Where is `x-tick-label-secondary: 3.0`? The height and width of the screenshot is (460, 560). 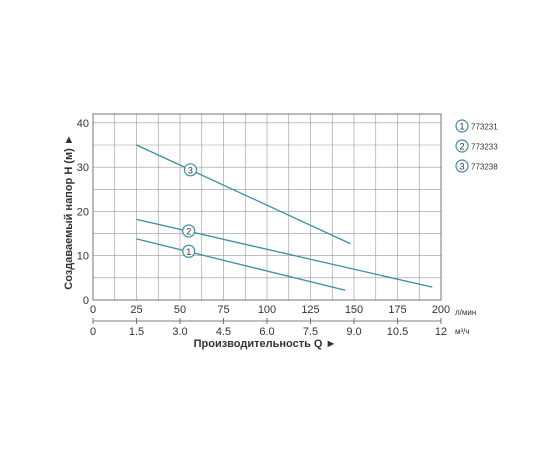
x-tick-label-secondary: 3.0 is located at coordinates (179, 332).